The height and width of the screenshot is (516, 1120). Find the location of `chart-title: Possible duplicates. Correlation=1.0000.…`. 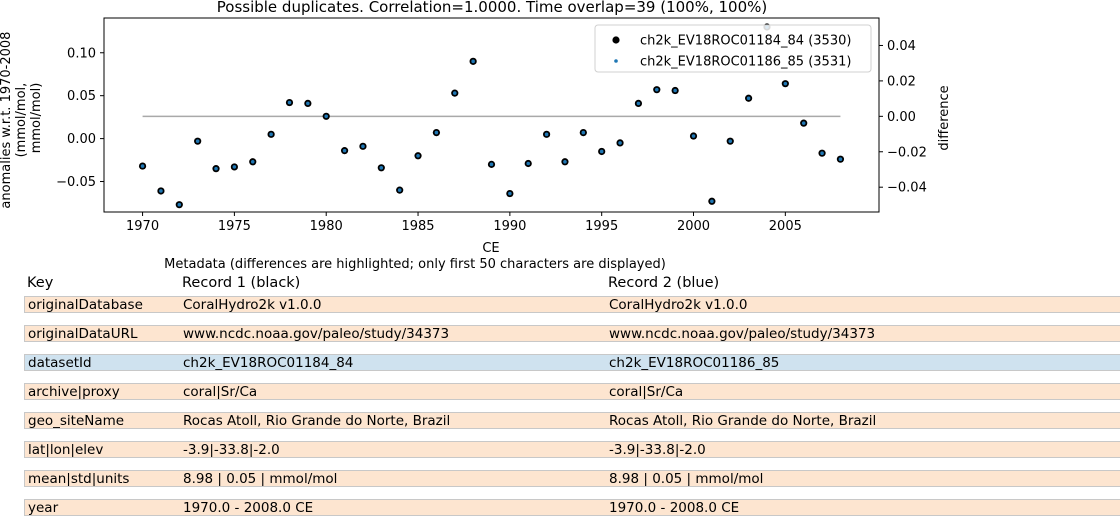

chart-title: Possible duplicates. Correlation=1.0000.… is located at coordinates (492, 8).